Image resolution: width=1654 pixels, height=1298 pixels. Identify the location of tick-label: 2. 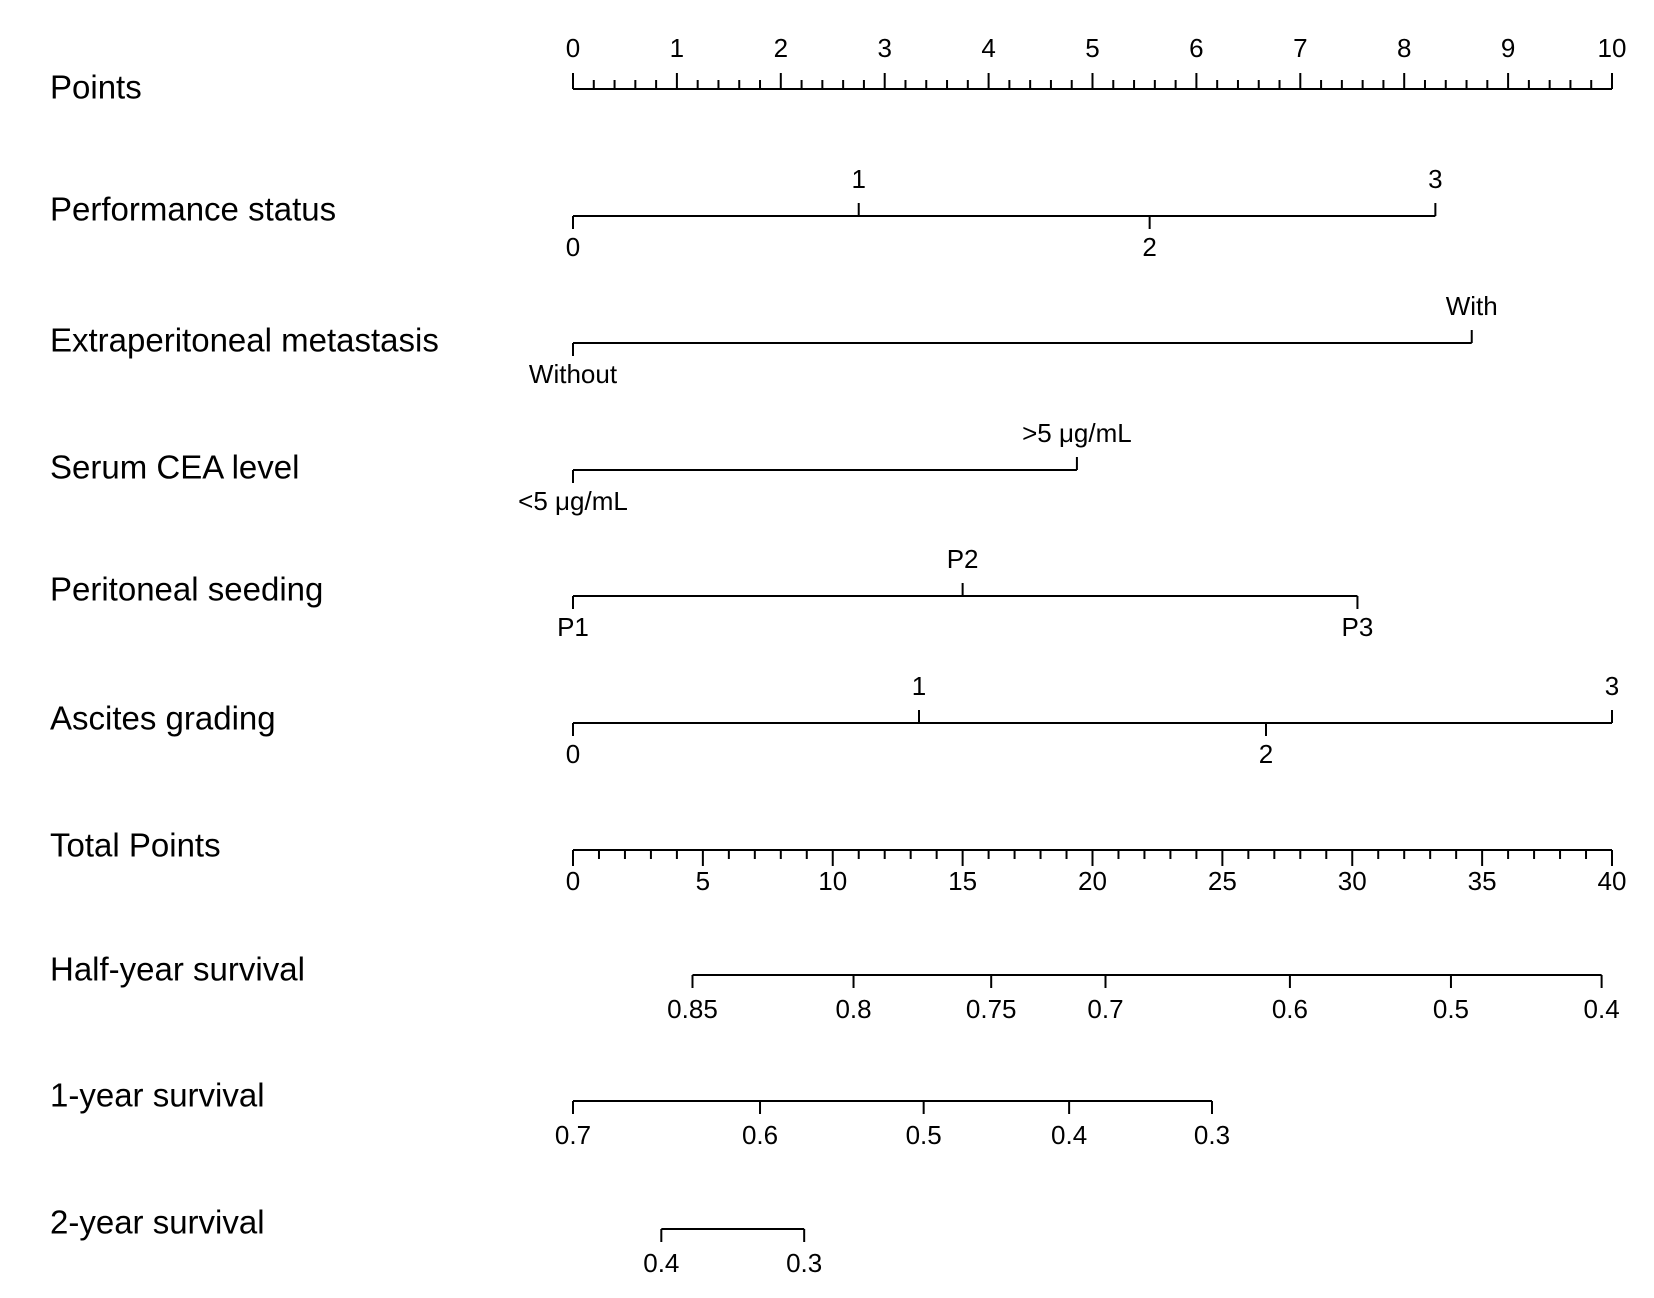
(781, 48).